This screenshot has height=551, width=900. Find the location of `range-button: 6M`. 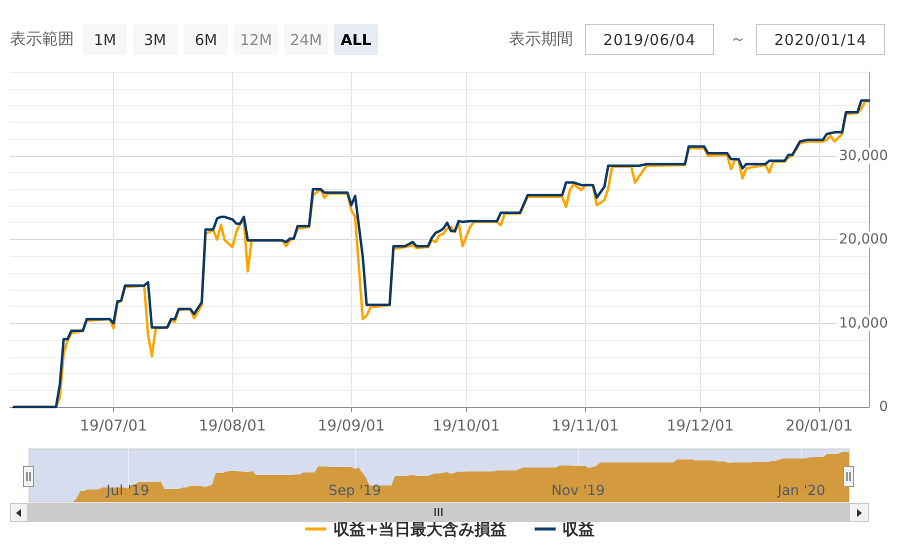

range-button: 6M is located at coordinates (206, 39).